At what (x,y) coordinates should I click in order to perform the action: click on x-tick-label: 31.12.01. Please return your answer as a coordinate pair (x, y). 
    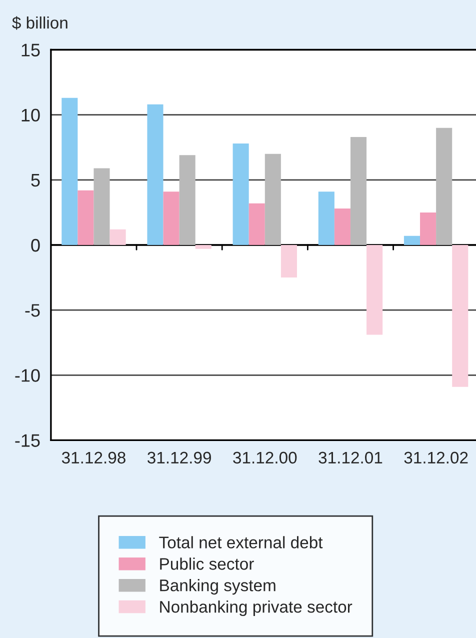
    Looking at the image, I should click on (350, 458).